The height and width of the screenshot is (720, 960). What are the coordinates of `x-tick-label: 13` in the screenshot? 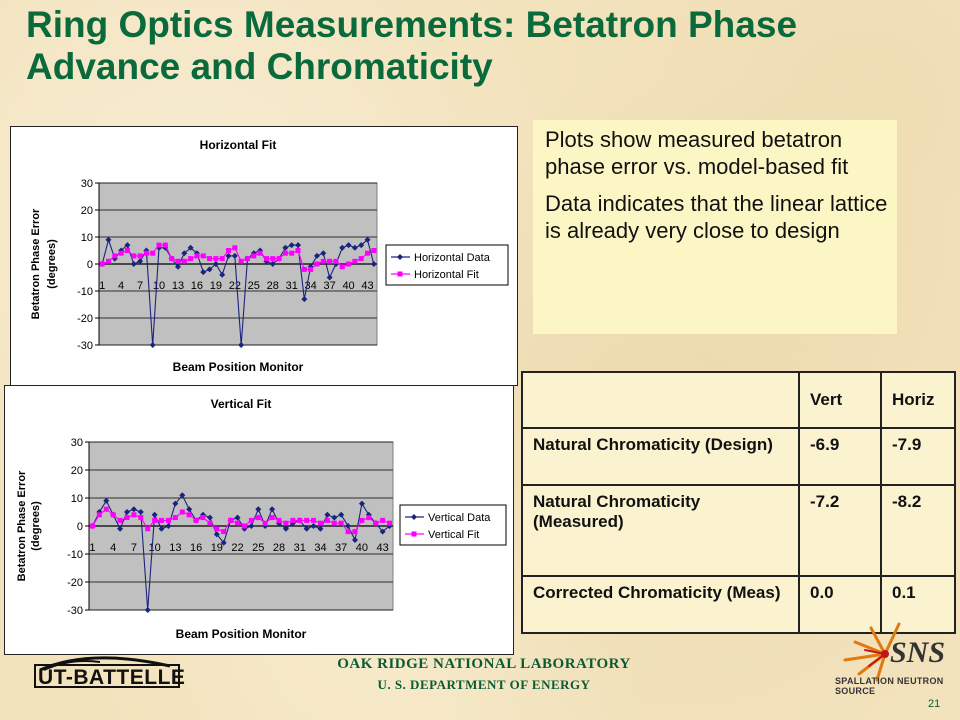 It's located at (178, 286).